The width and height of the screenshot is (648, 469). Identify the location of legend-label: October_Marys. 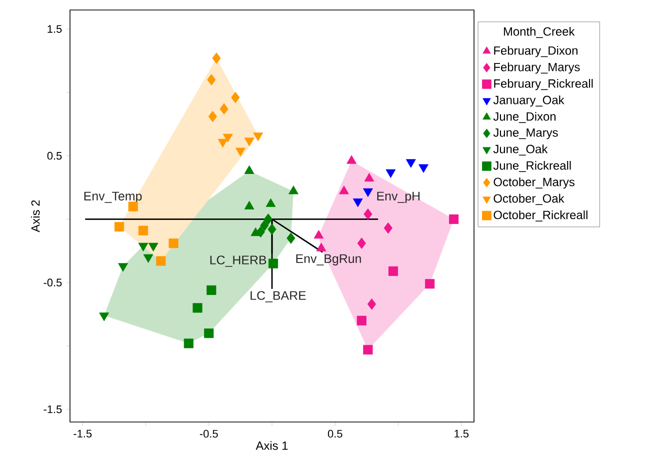
(534, 183).